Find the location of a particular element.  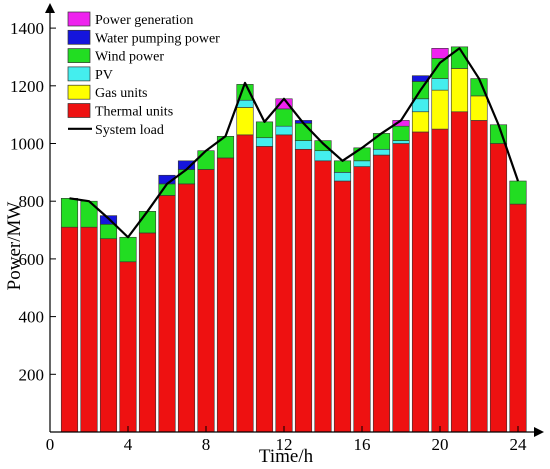

y-tick-label: 1000 is located at coordinates (27, 144).